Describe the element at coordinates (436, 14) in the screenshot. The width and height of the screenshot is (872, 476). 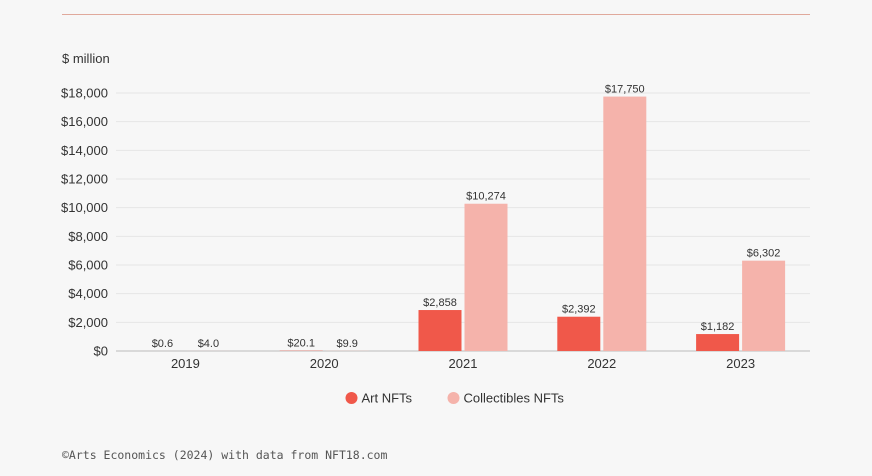
I see `top-divider` at that location.